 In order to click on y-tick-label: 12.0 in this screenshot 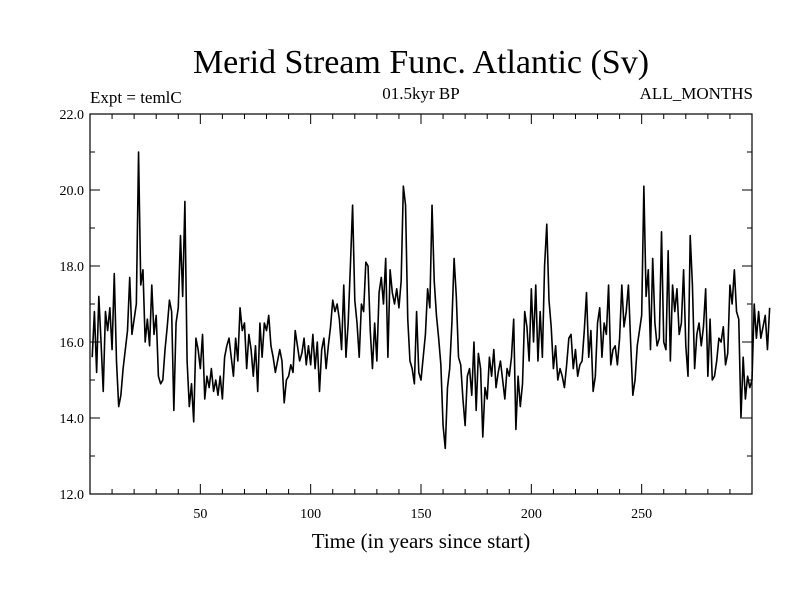, I will do `click(72, 495)`.